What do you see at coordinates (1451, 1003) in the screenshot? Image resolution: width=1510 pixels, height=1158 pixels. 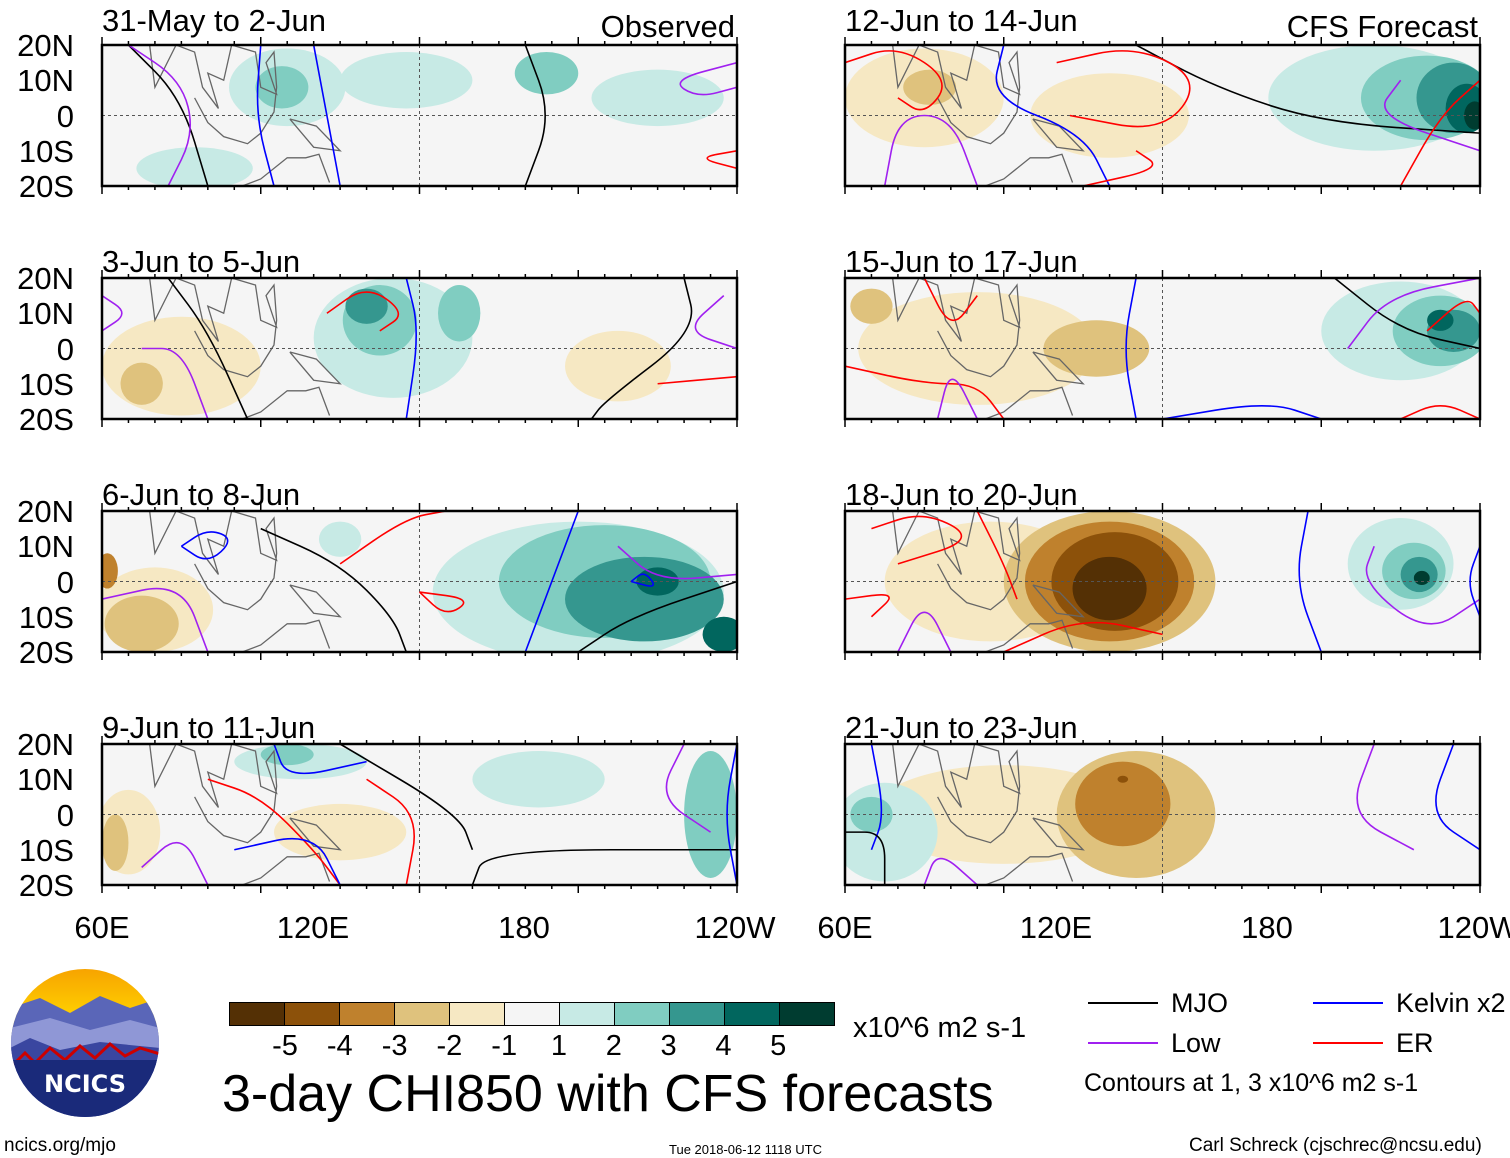 I see `legend-label: Kelvin x2` at bounding box center [1451, 1003].